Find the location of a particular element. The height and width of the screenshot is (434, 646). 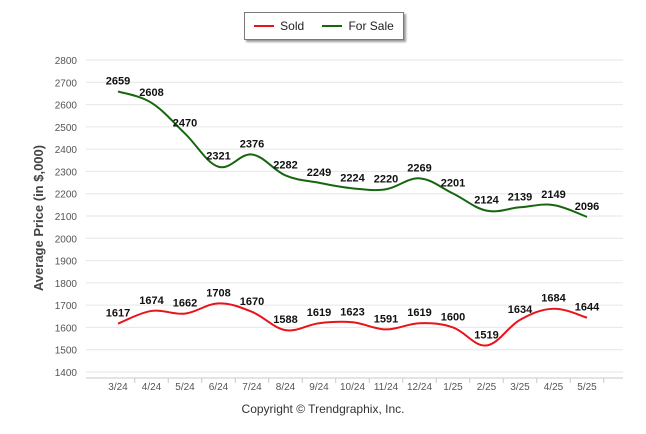

data-label-for-sale: 2149 is located at coordinates (553, 195).